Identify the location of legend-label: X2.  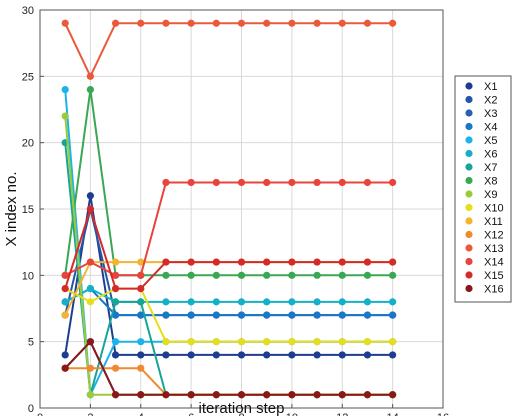
(490, 101).